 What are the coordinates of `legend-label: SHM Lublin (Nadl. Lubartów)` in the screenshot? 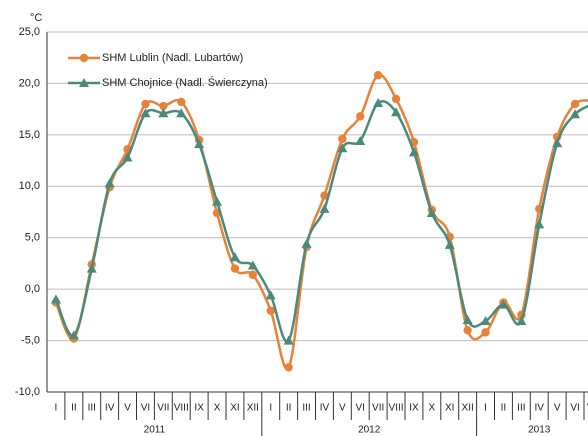 It's located at (172, 58).